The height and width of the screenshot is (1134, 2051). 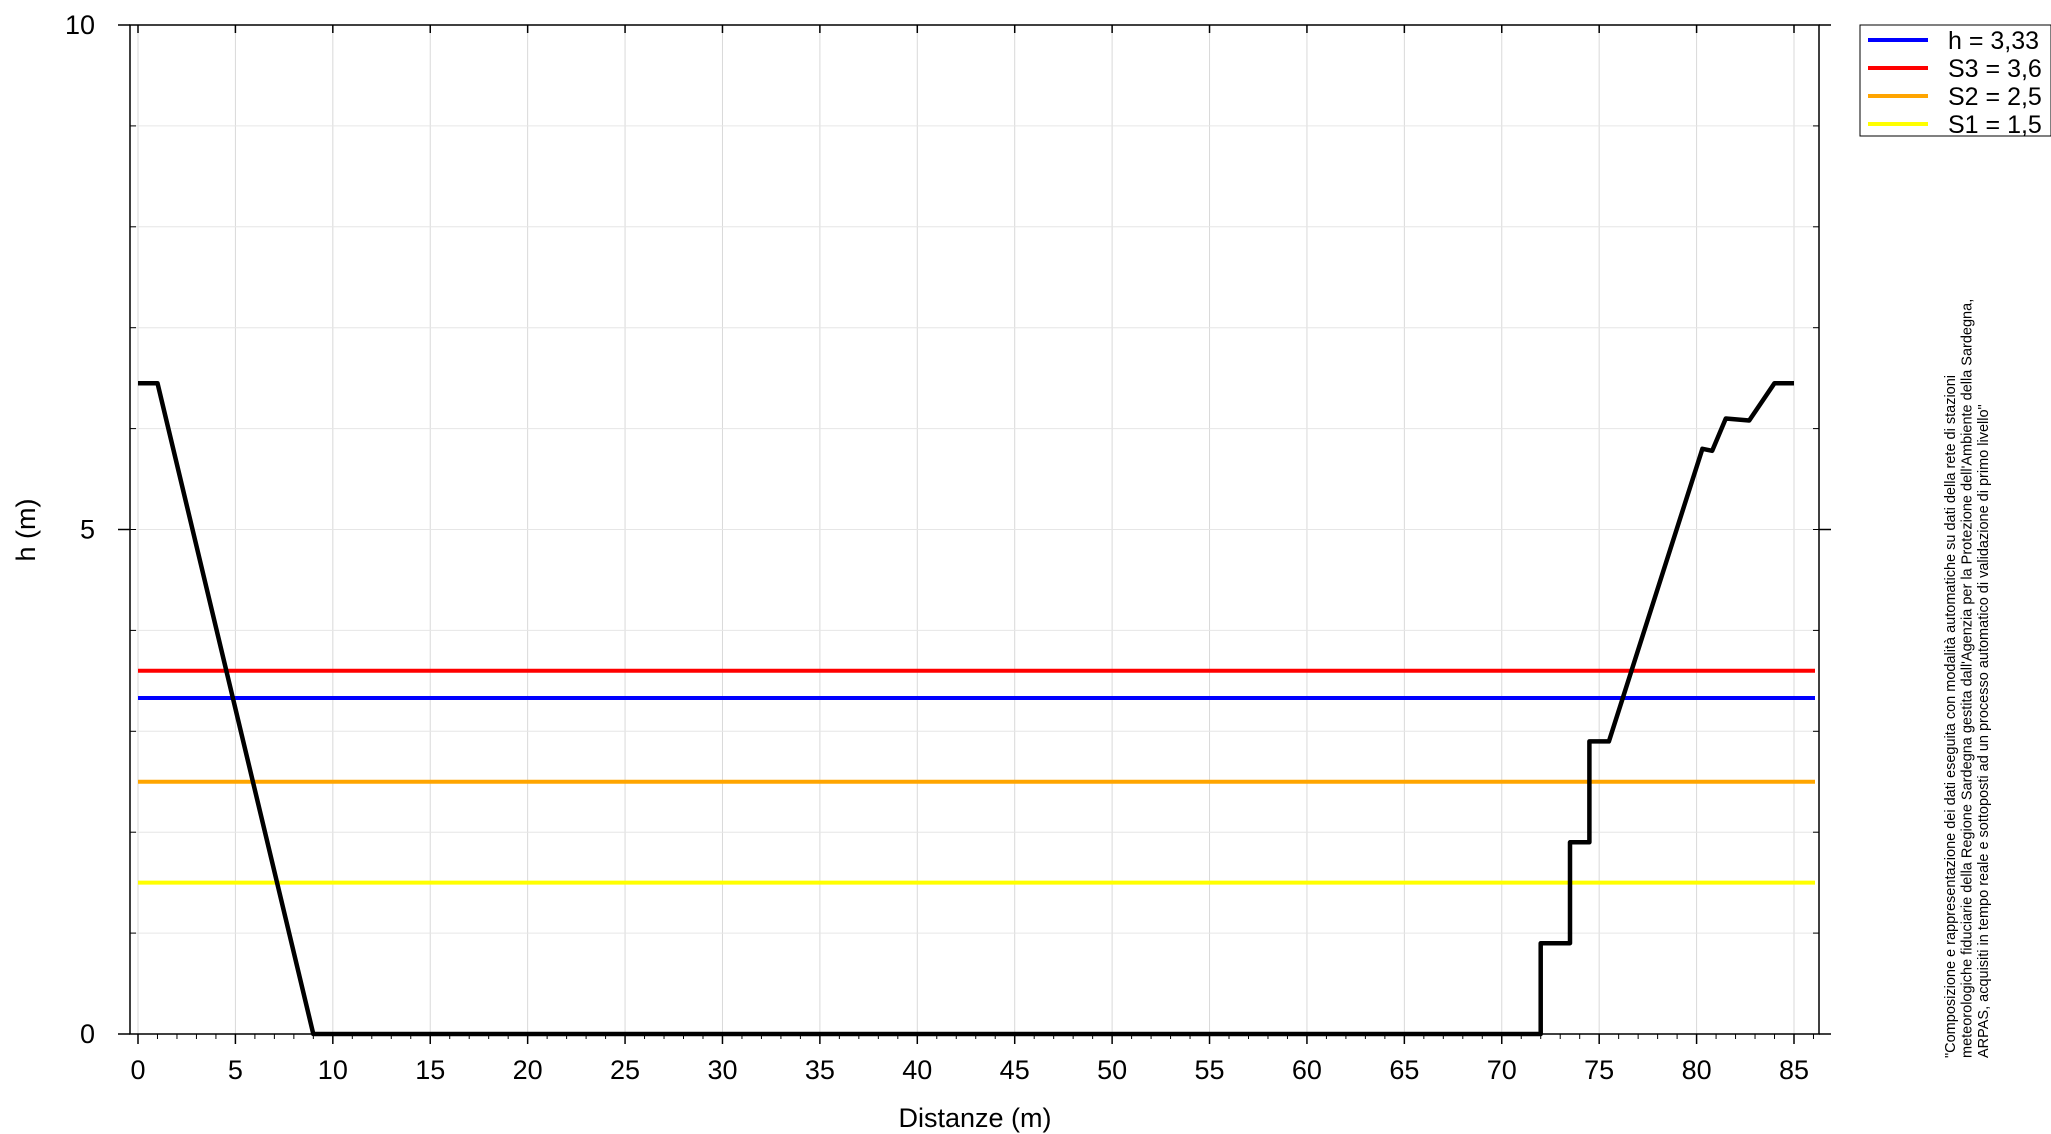 I want to click on x-tick-label: 15, so click(x=430, y=1070).